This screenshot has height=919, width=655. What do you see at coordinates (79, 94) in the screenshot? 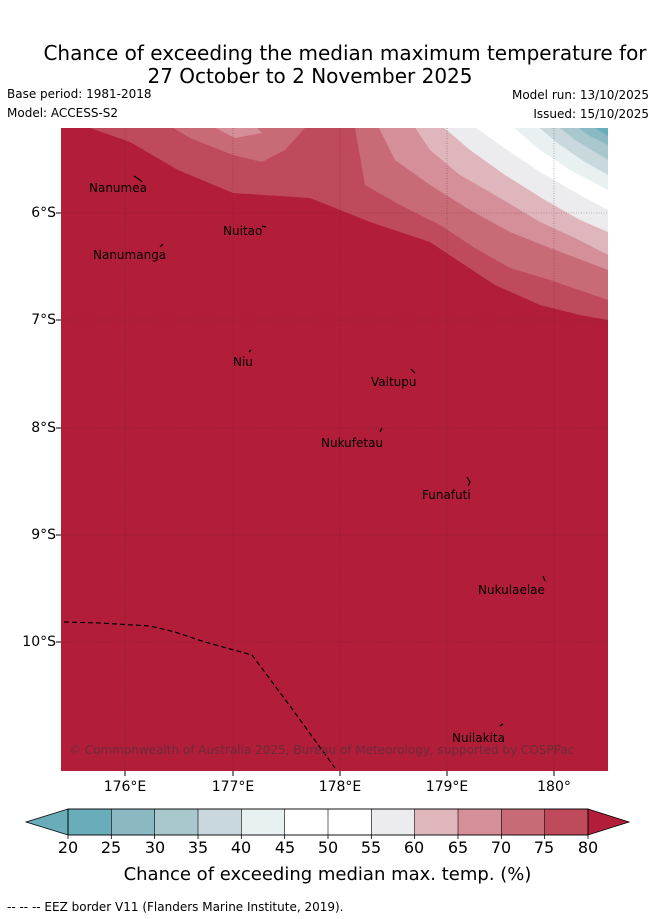
I see `base-period: Base period: 1981-2018` at bounding box center [79, 94].